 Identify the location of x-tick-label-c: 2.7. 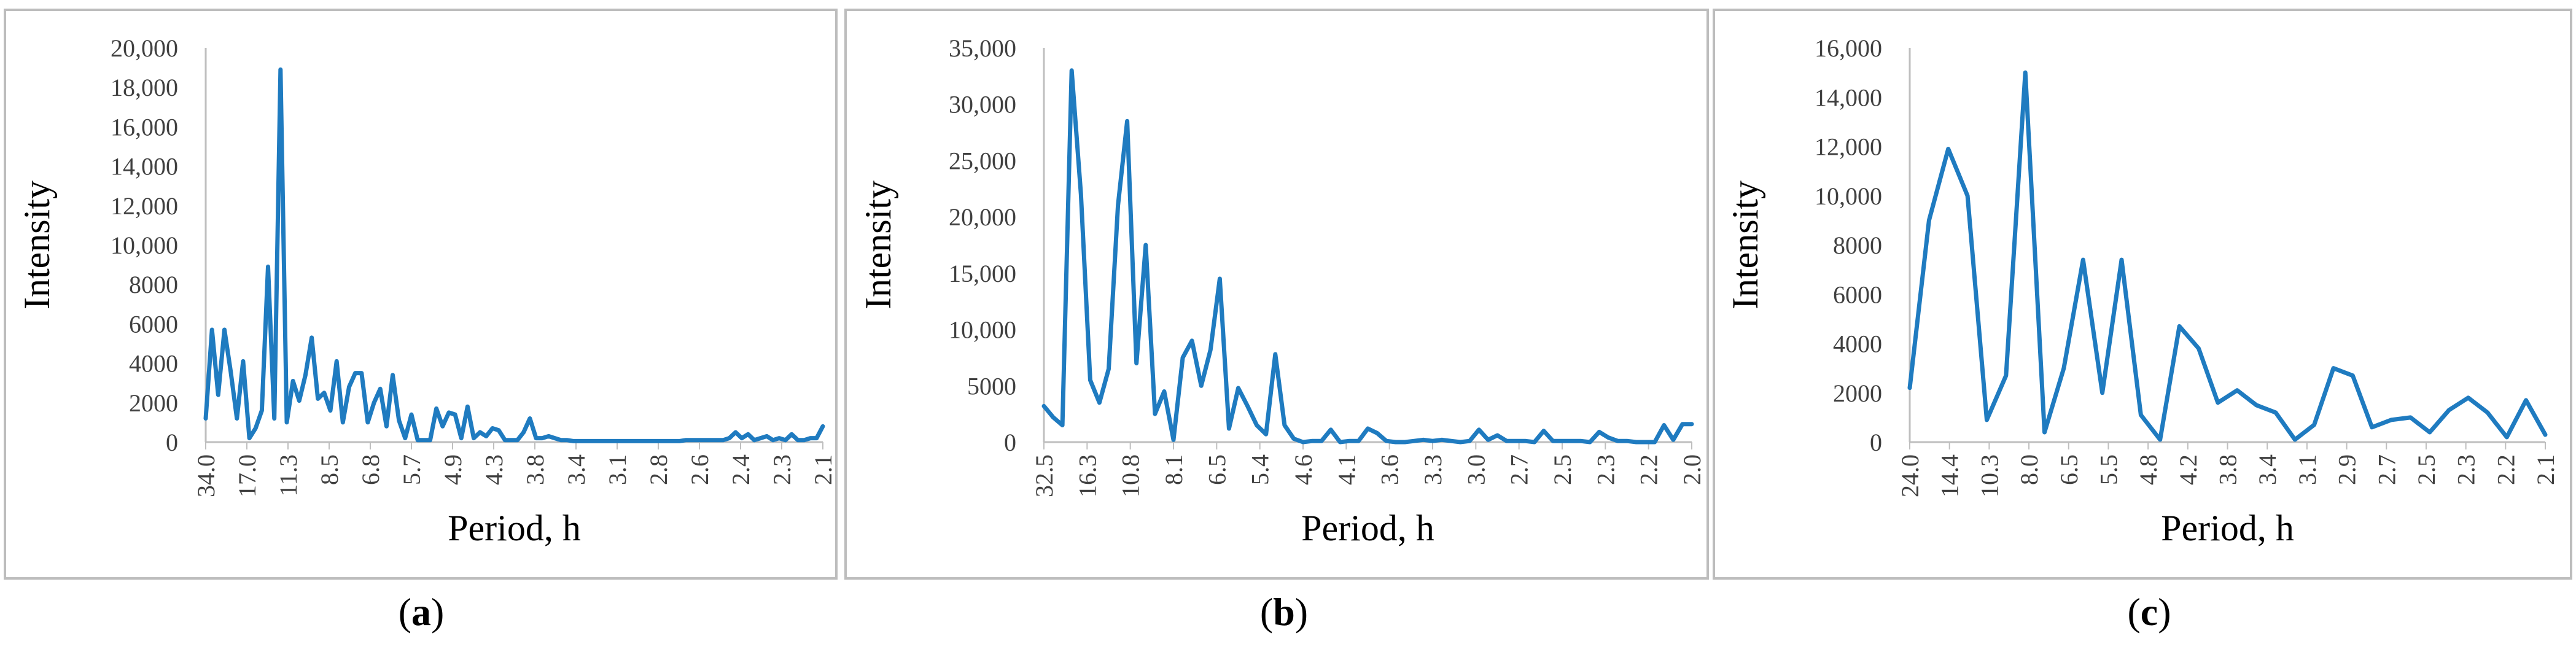
(2386, 469).